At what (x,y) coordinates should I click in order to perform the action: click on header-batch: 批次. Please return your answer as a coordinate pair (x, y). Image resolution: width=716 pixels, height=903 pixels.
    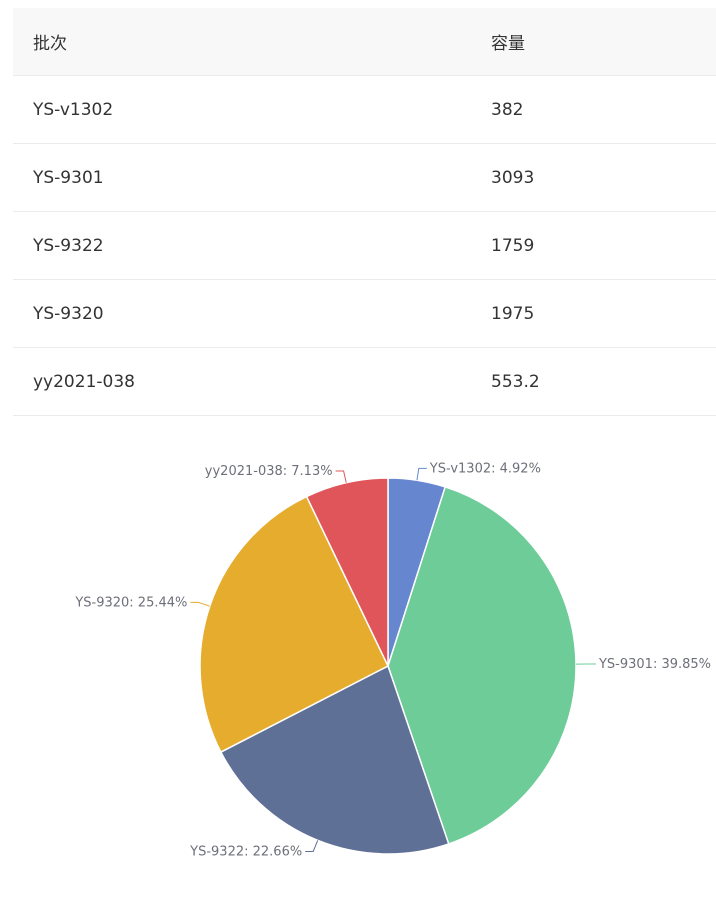
    Looking at the image, I should click on (50, 44).